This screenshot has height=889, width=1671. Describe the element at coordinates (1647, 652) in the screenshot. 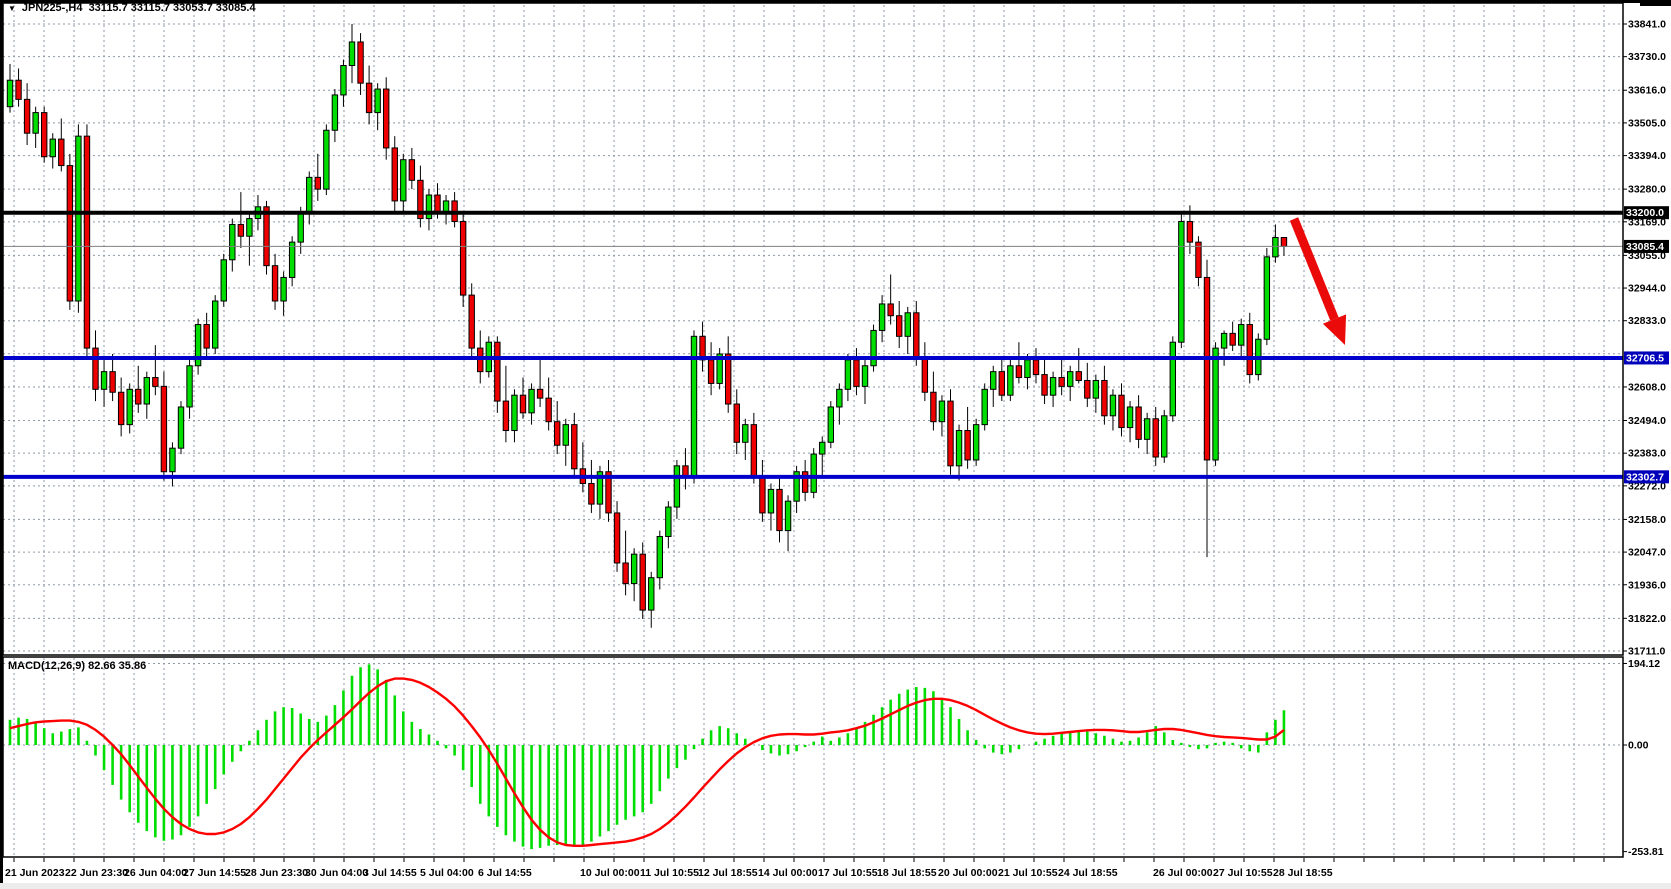

I see `svg-text: 31711.0` at that location.